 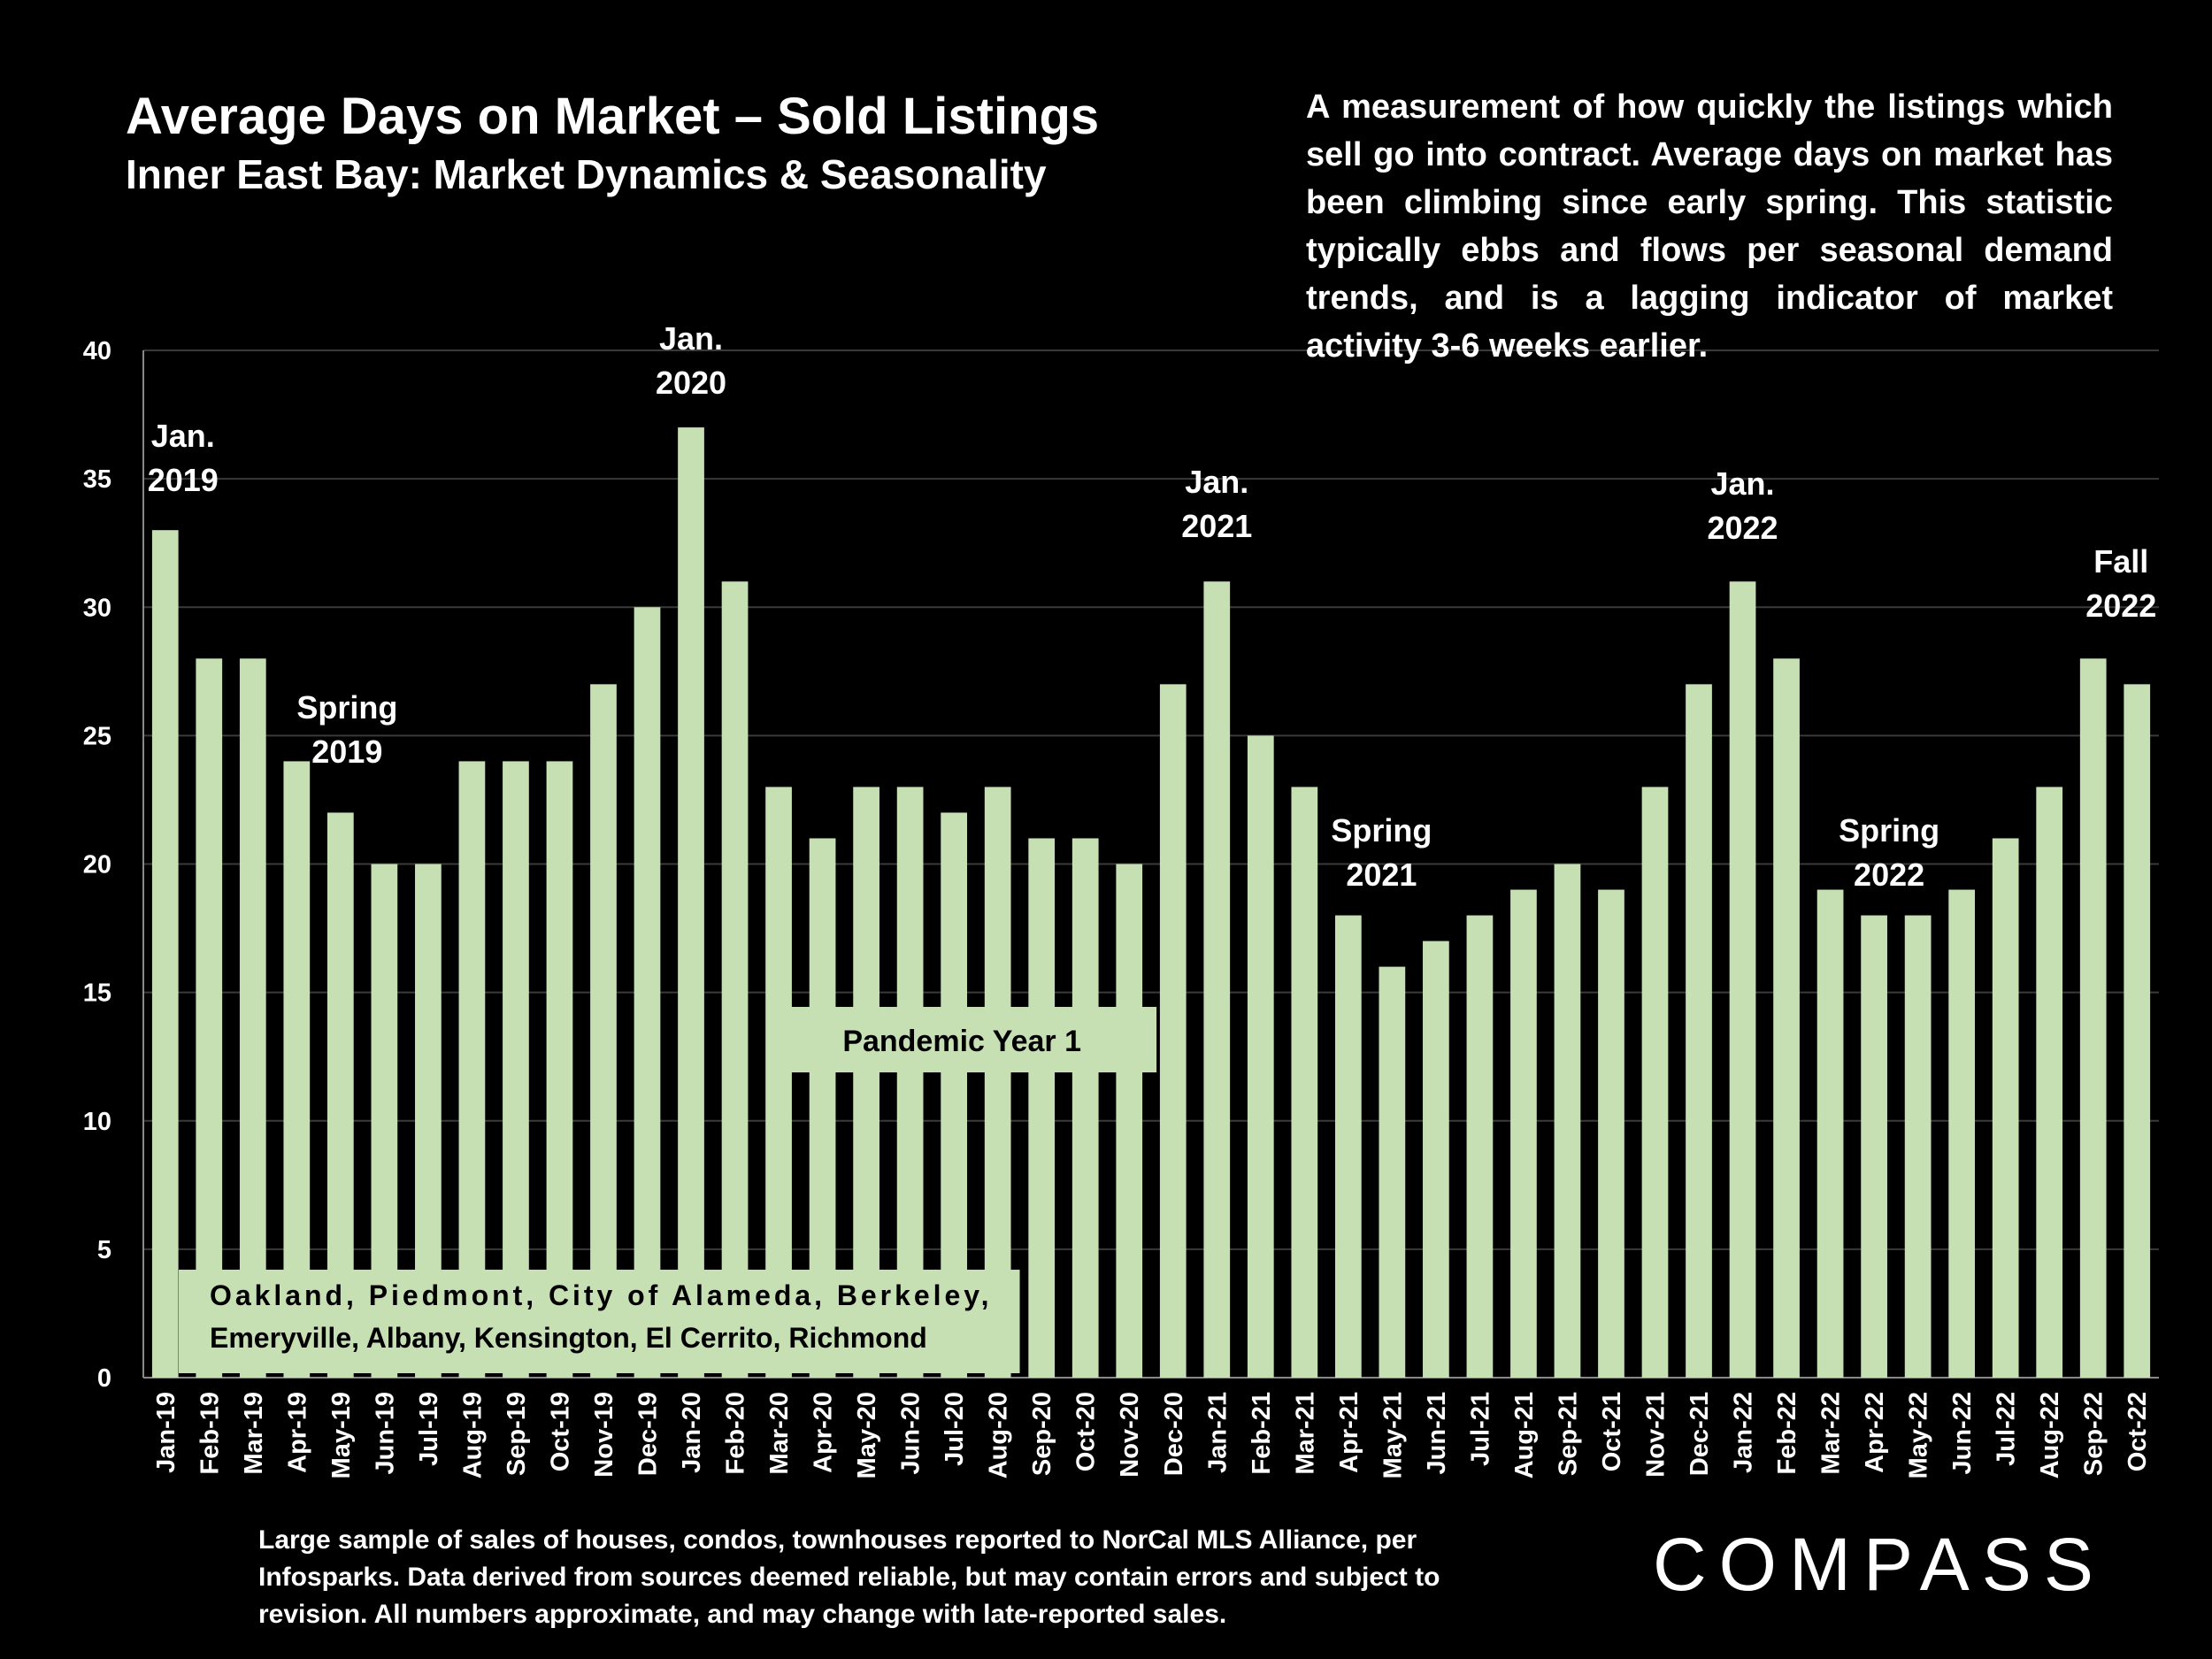 What do you see at coordinates (2138, 1432) in the screenshot?
I see `x-tick-label: Oct-22` at bounding box center [2138, 1432].